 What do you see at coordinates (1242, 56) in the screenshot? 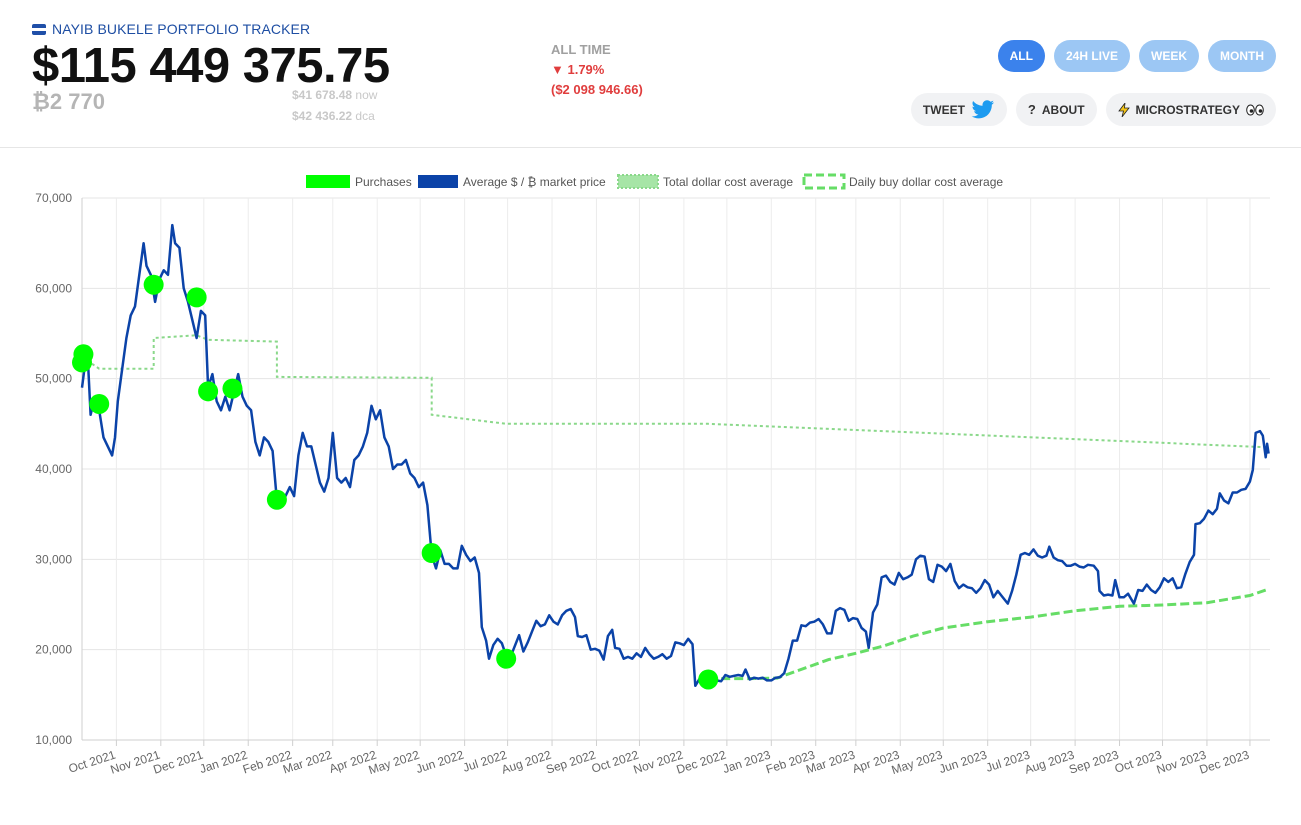
I see `range-month-button: MONTH` at bounding box center [1242, 56].